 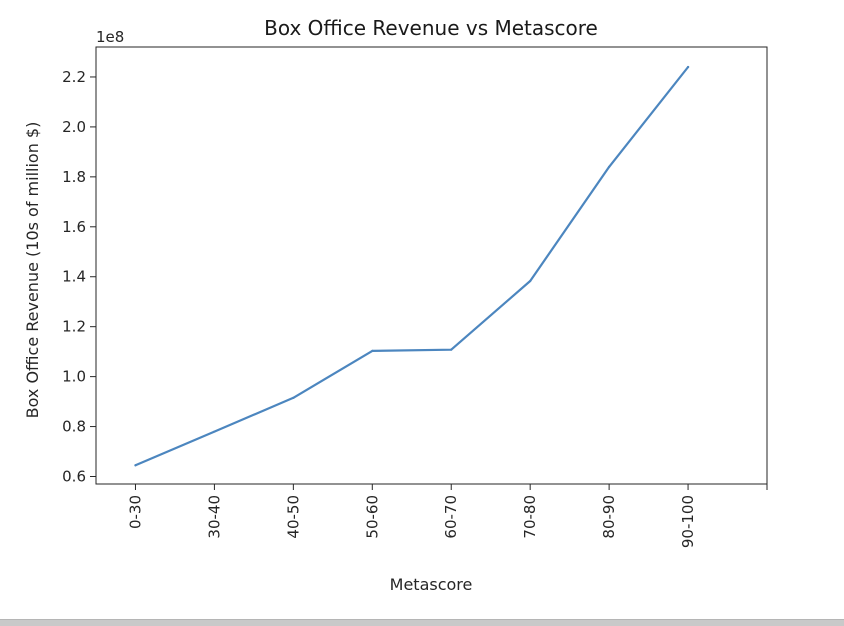 I want to click on y-axis-offset-label: 1e8, so click(x=110, y=37).